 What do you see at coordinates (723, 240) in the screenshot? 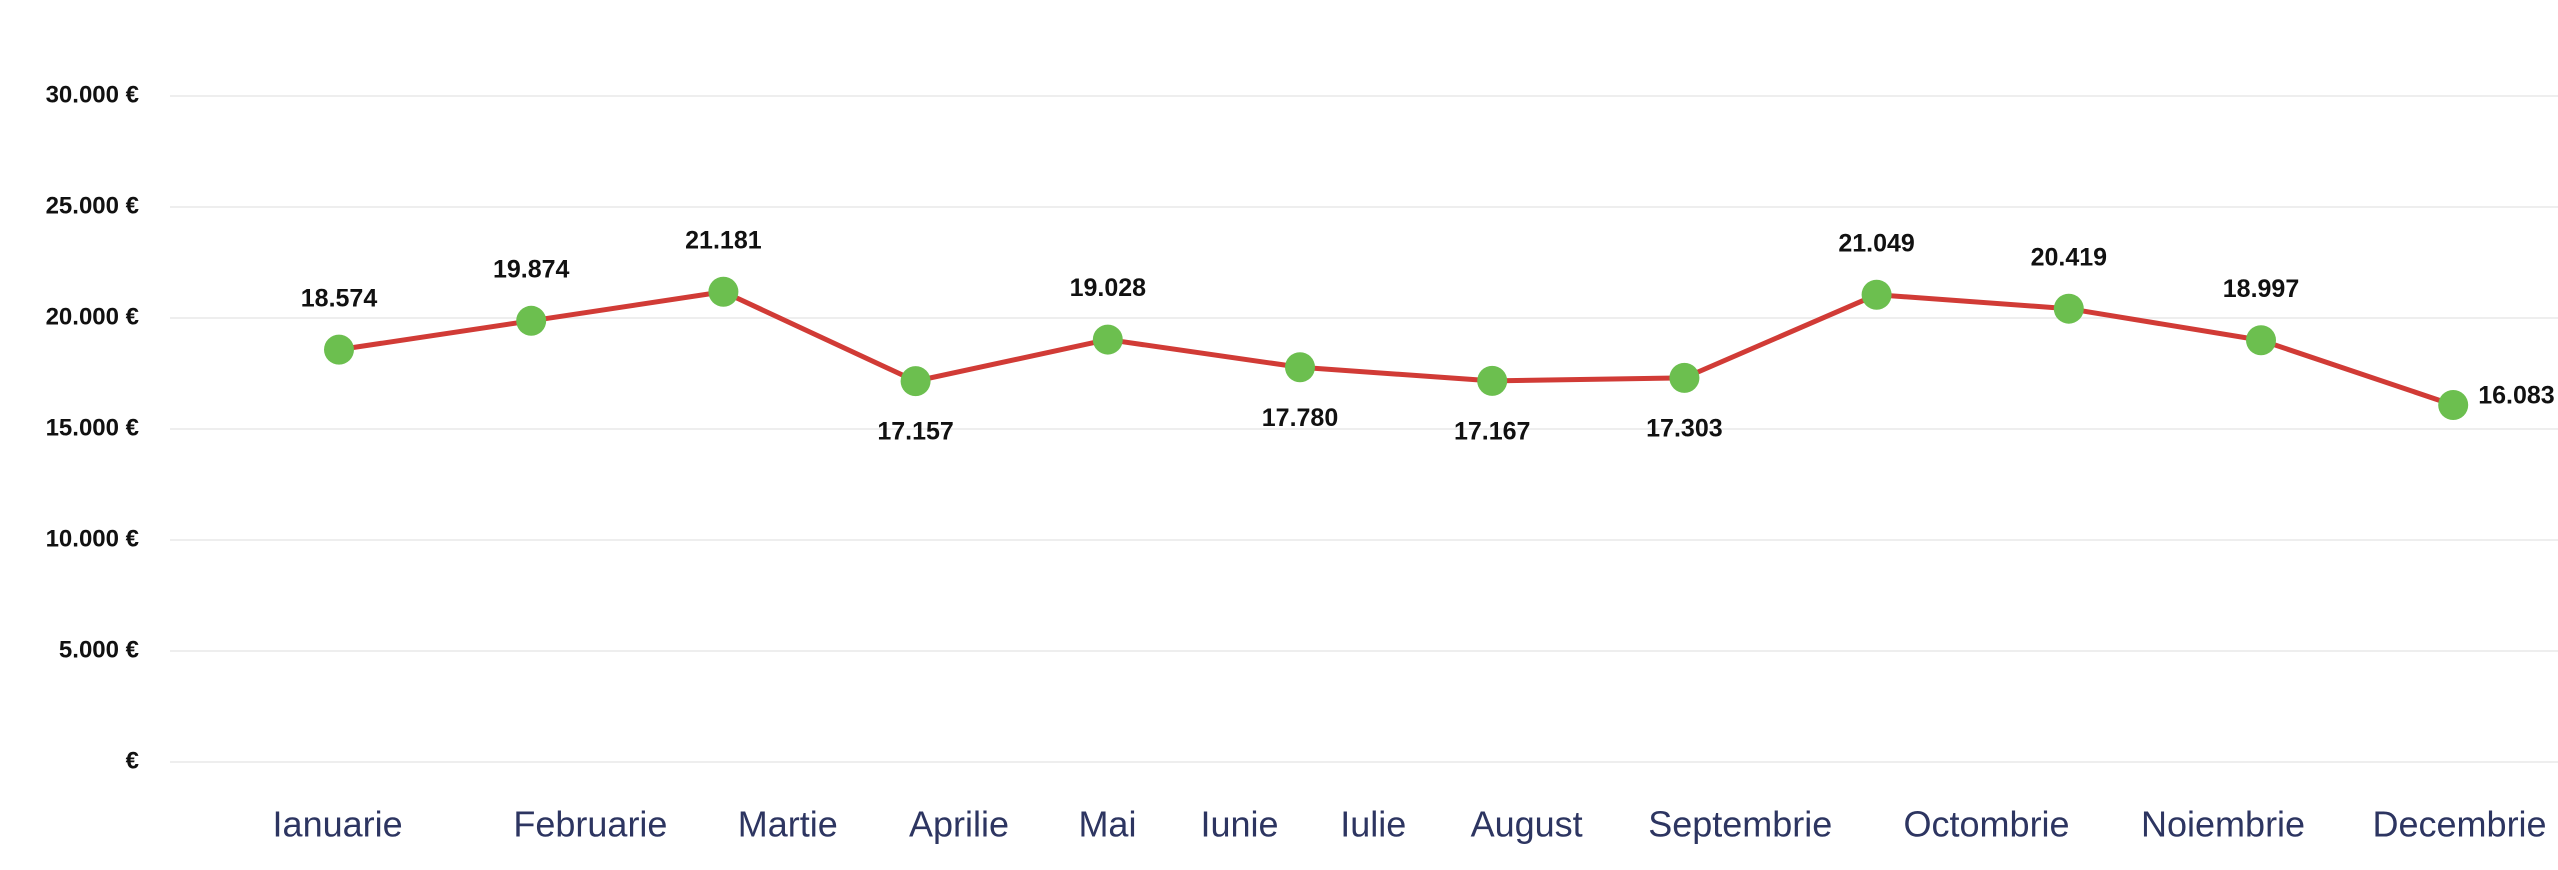
I see `data-label: 21.181` at bounding box center [723, 240].